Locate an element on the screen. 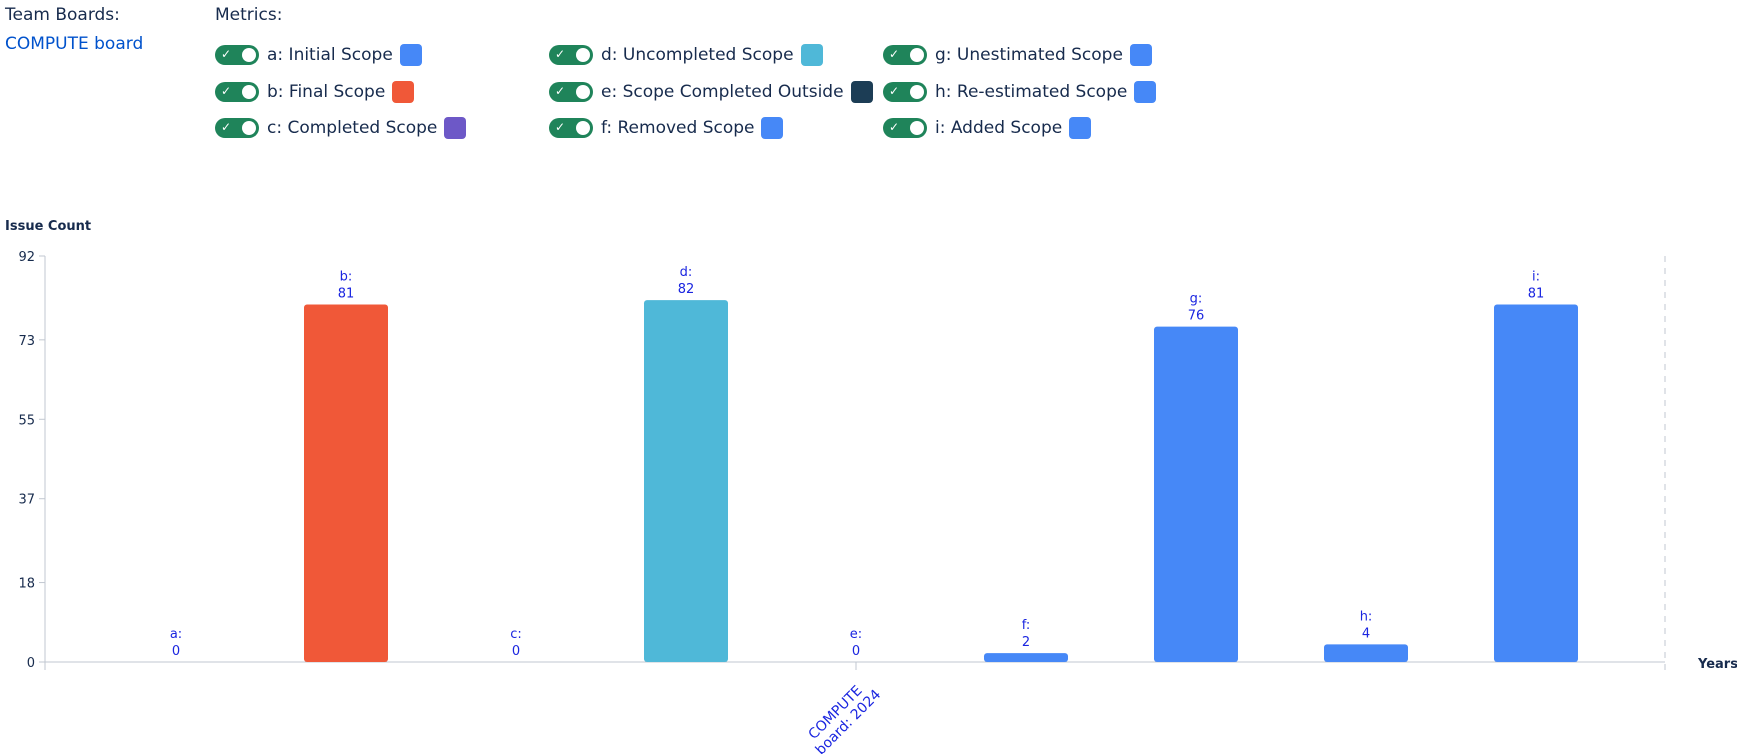 This screenshot has height=754, width=1737. y-tick-label: 37 is located at coordinates (26, 500).